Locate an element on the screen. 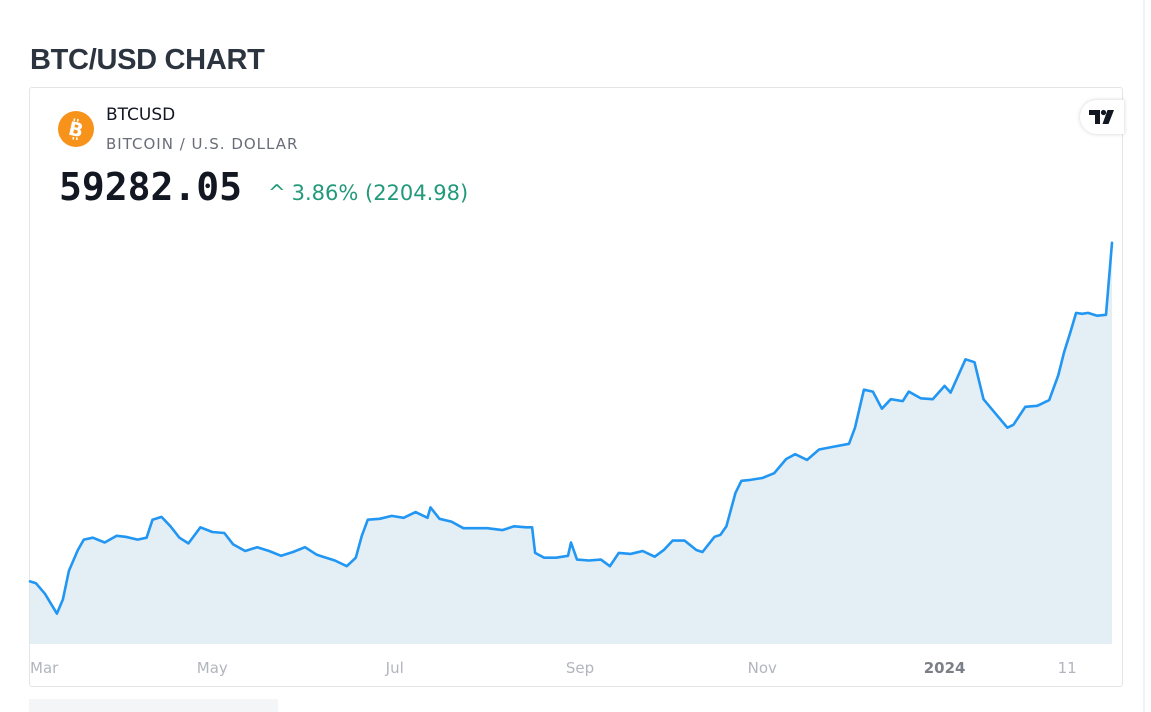  x-axis: Mar May Jul Sep Nov 2024 11 is located at coordinates (553, 668).